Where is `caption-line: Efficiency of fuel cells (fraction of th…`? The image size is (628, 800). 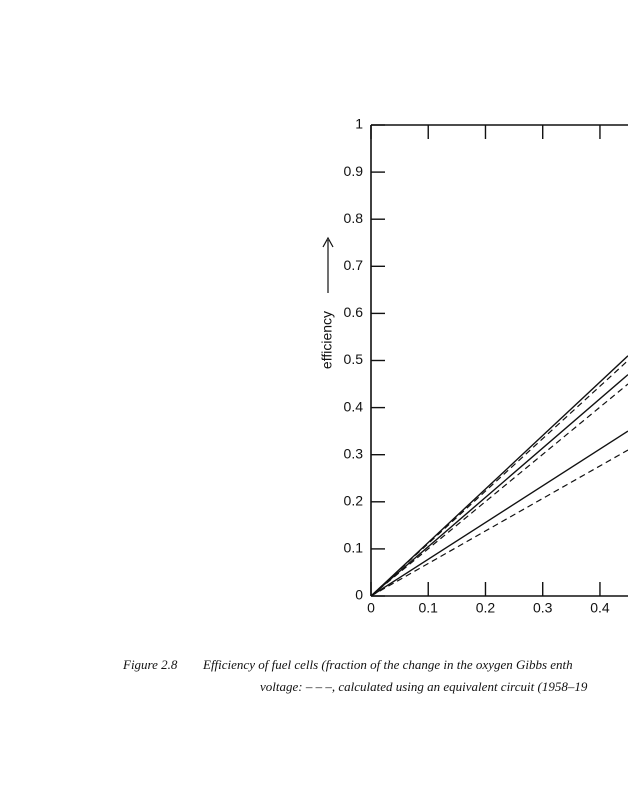
caption-line: Efficiency of fuel cells (fraction of th… is located at coordinates (387, 664).